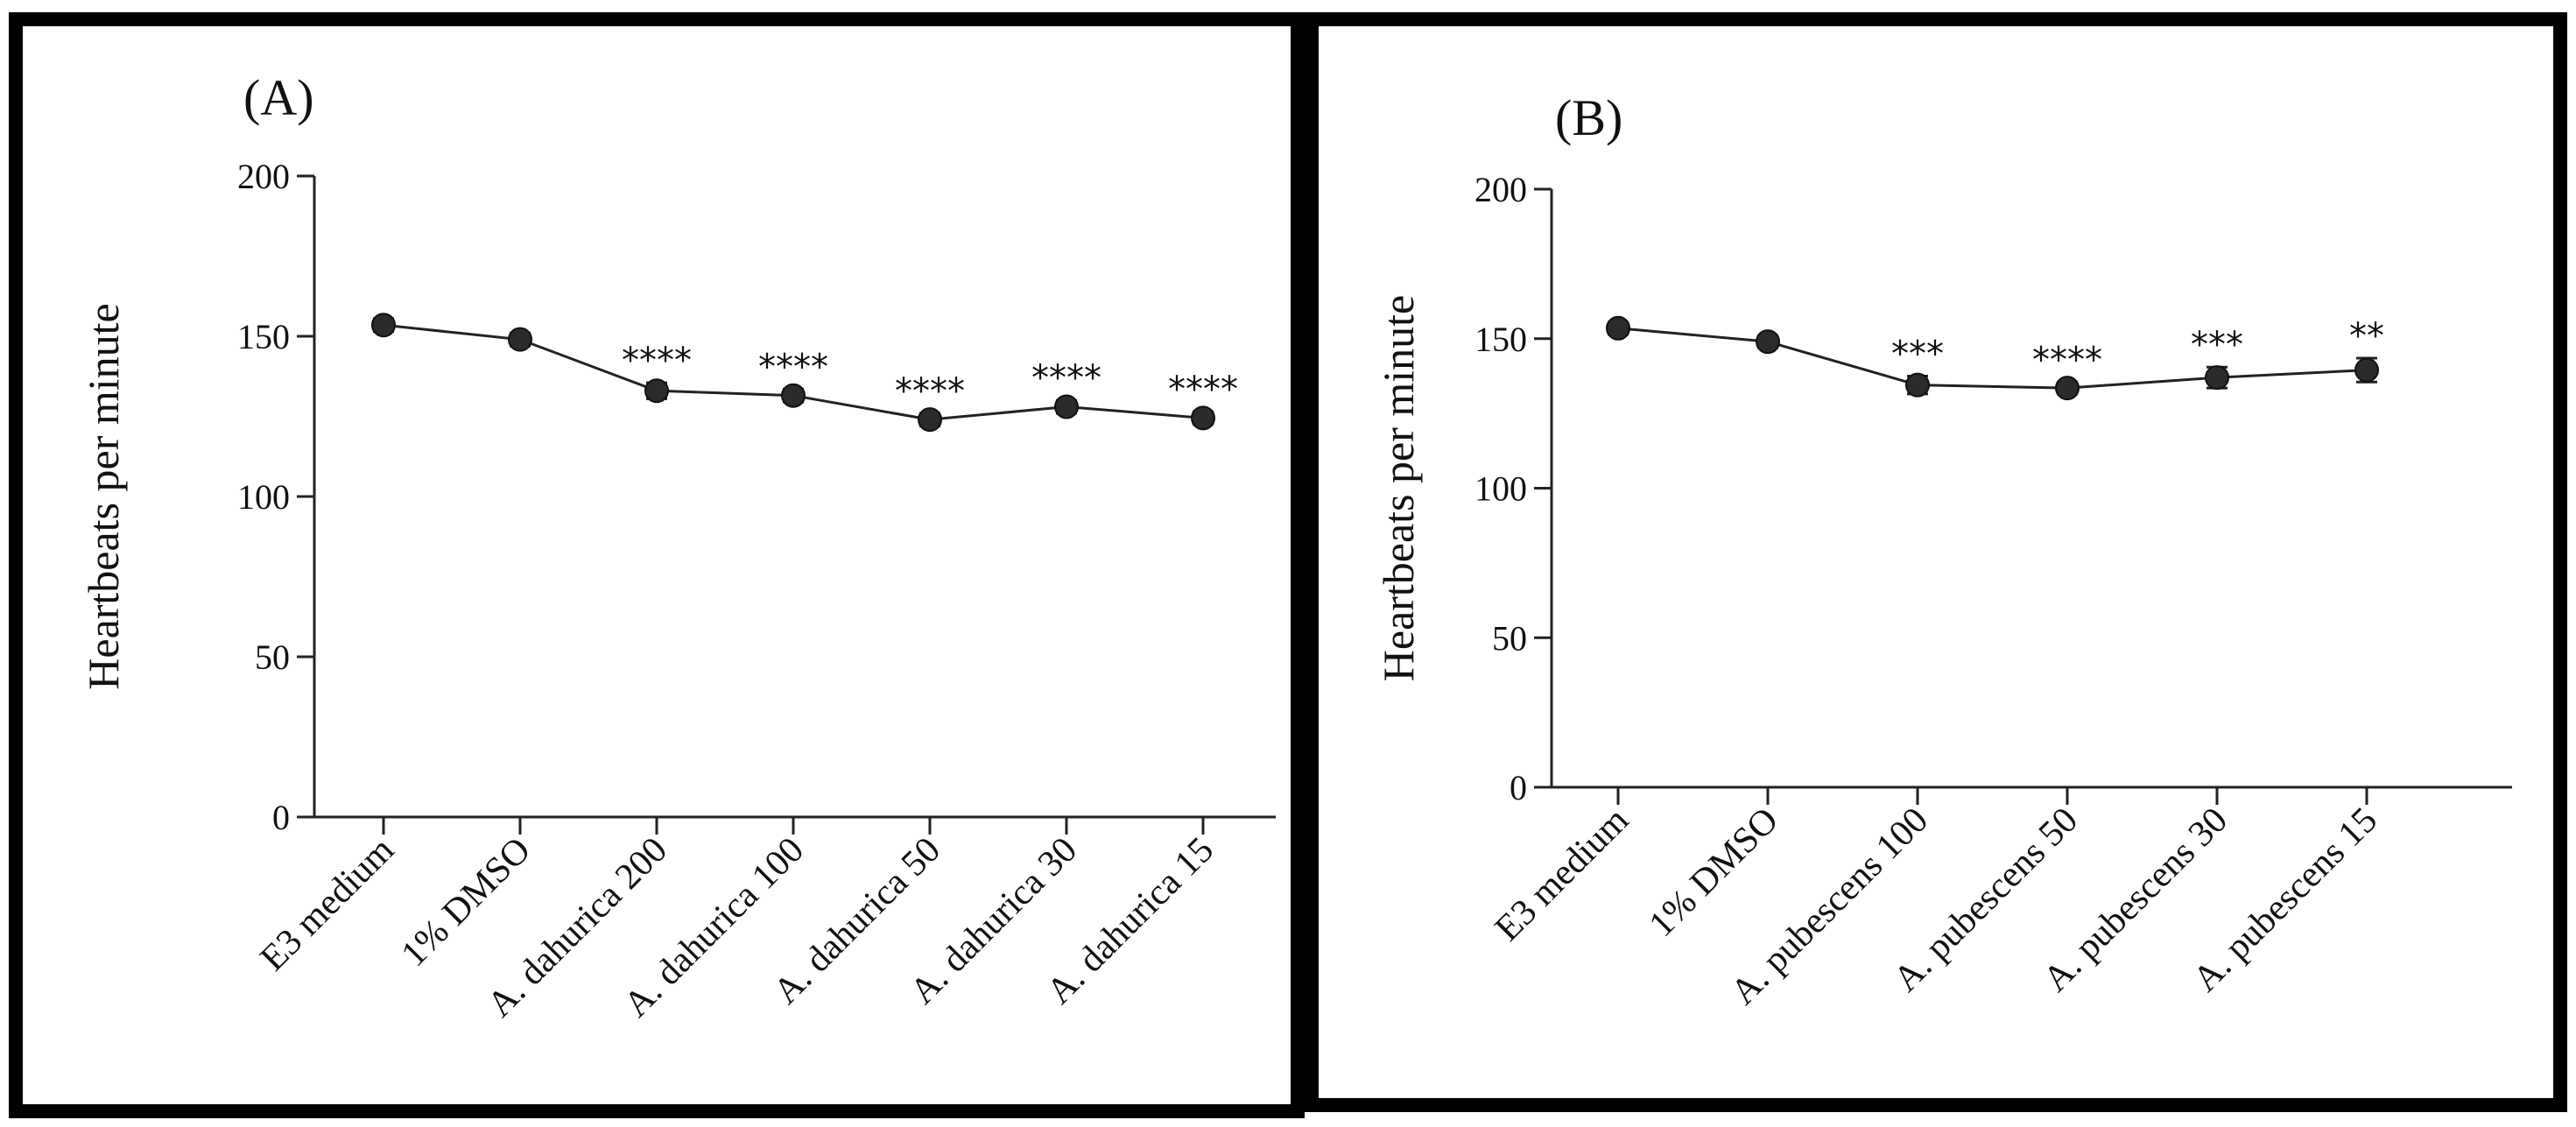  I want to click on series-line, so click(1992, 358).